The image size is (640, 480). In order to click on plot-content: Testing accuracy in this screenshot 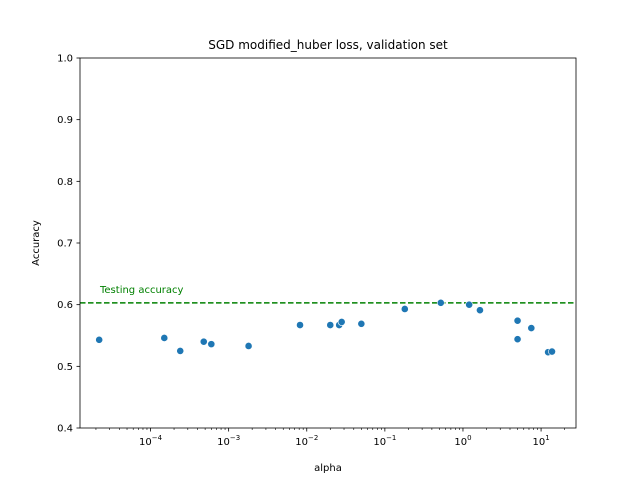, I will do `click(328, 321)`.